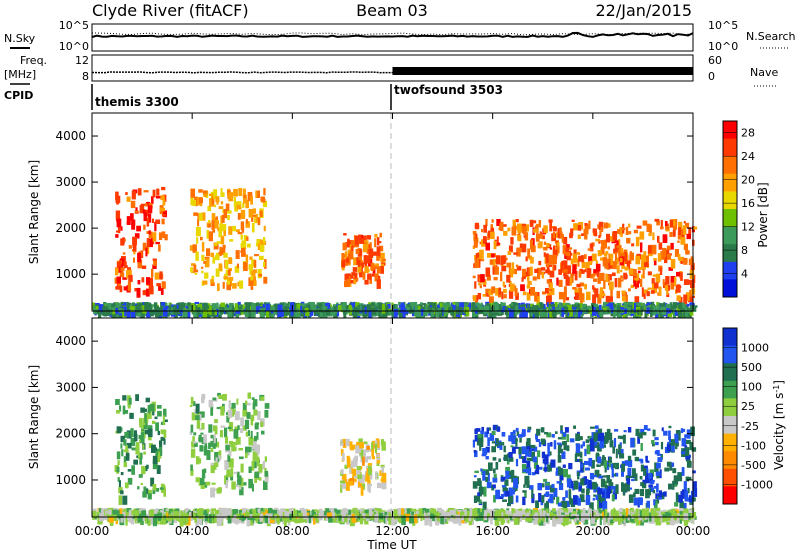 This screenshot has width=800, height=554. What do you see at coordinates (711, 76) in the screenshot?
I see `nave-tick-bottom: 0` at bounding box center [711, 76].